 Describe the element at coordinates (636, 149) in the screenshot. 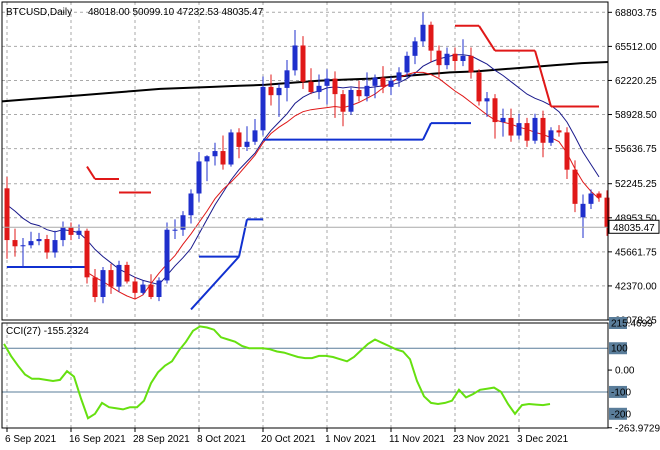

I see `price-tick-label: 55636.75` at that location.